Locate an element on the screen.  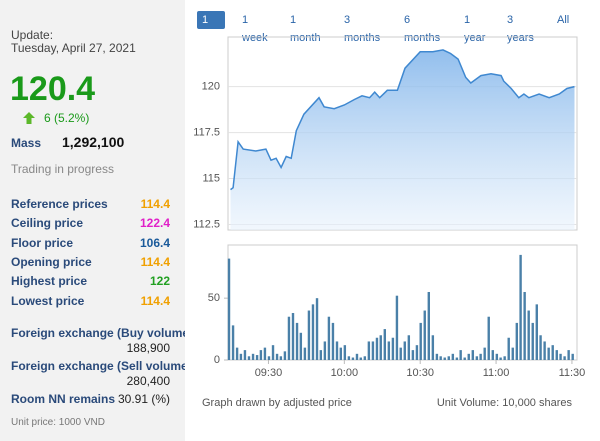
y-tick-label: 115 is located at coordinates (211, 178).